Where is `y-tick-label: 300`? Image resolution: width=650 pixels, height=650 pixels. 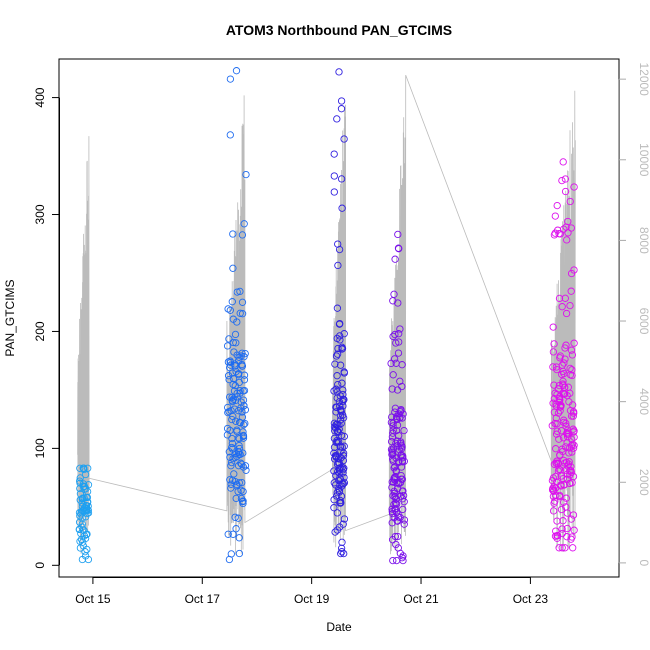 y-tick-label: 300 is located at coordinates (40, 214).